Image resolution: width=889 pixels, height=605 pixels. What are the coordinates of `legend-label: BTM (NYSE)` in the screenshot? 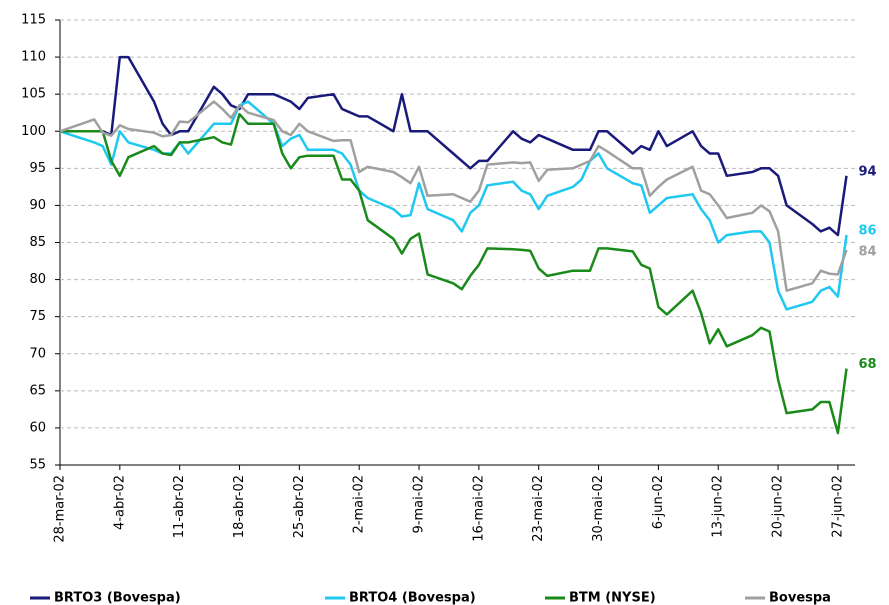 It's located at (612, 598).